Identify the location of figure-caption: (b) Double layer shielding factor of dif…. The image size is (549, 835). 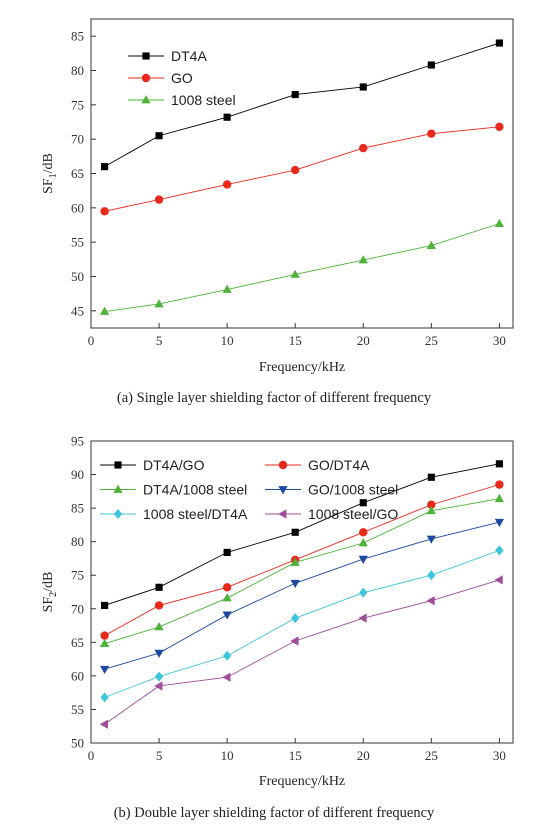
(274, 813).